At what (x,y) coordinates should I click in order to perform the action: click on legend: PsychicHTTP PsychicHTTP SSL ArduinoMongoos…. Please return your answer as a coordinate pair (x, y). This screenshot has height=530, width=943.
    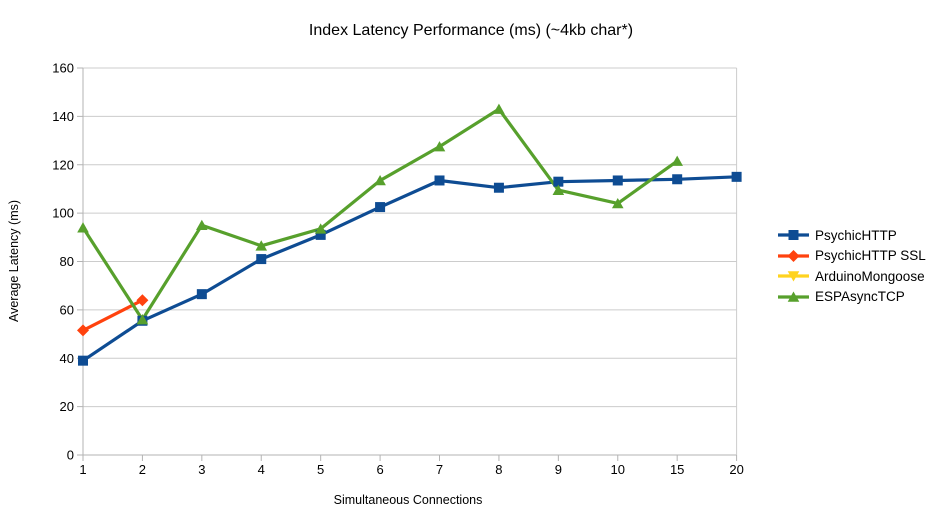
    Looking at the image, I should click on (852, 266).